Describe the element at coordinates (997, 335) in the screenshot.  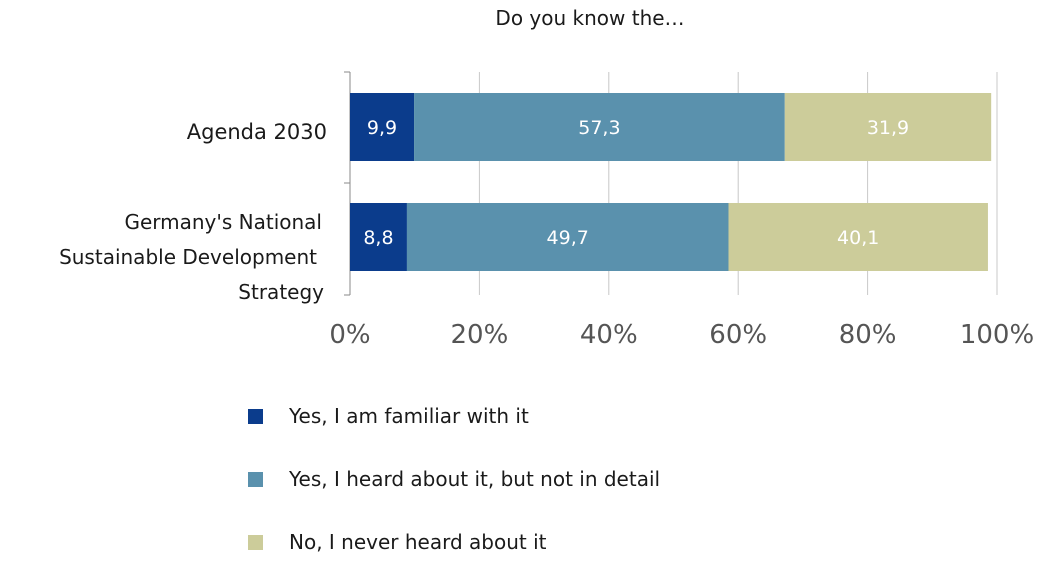
I see `x-tick-label: 100%` at that location.